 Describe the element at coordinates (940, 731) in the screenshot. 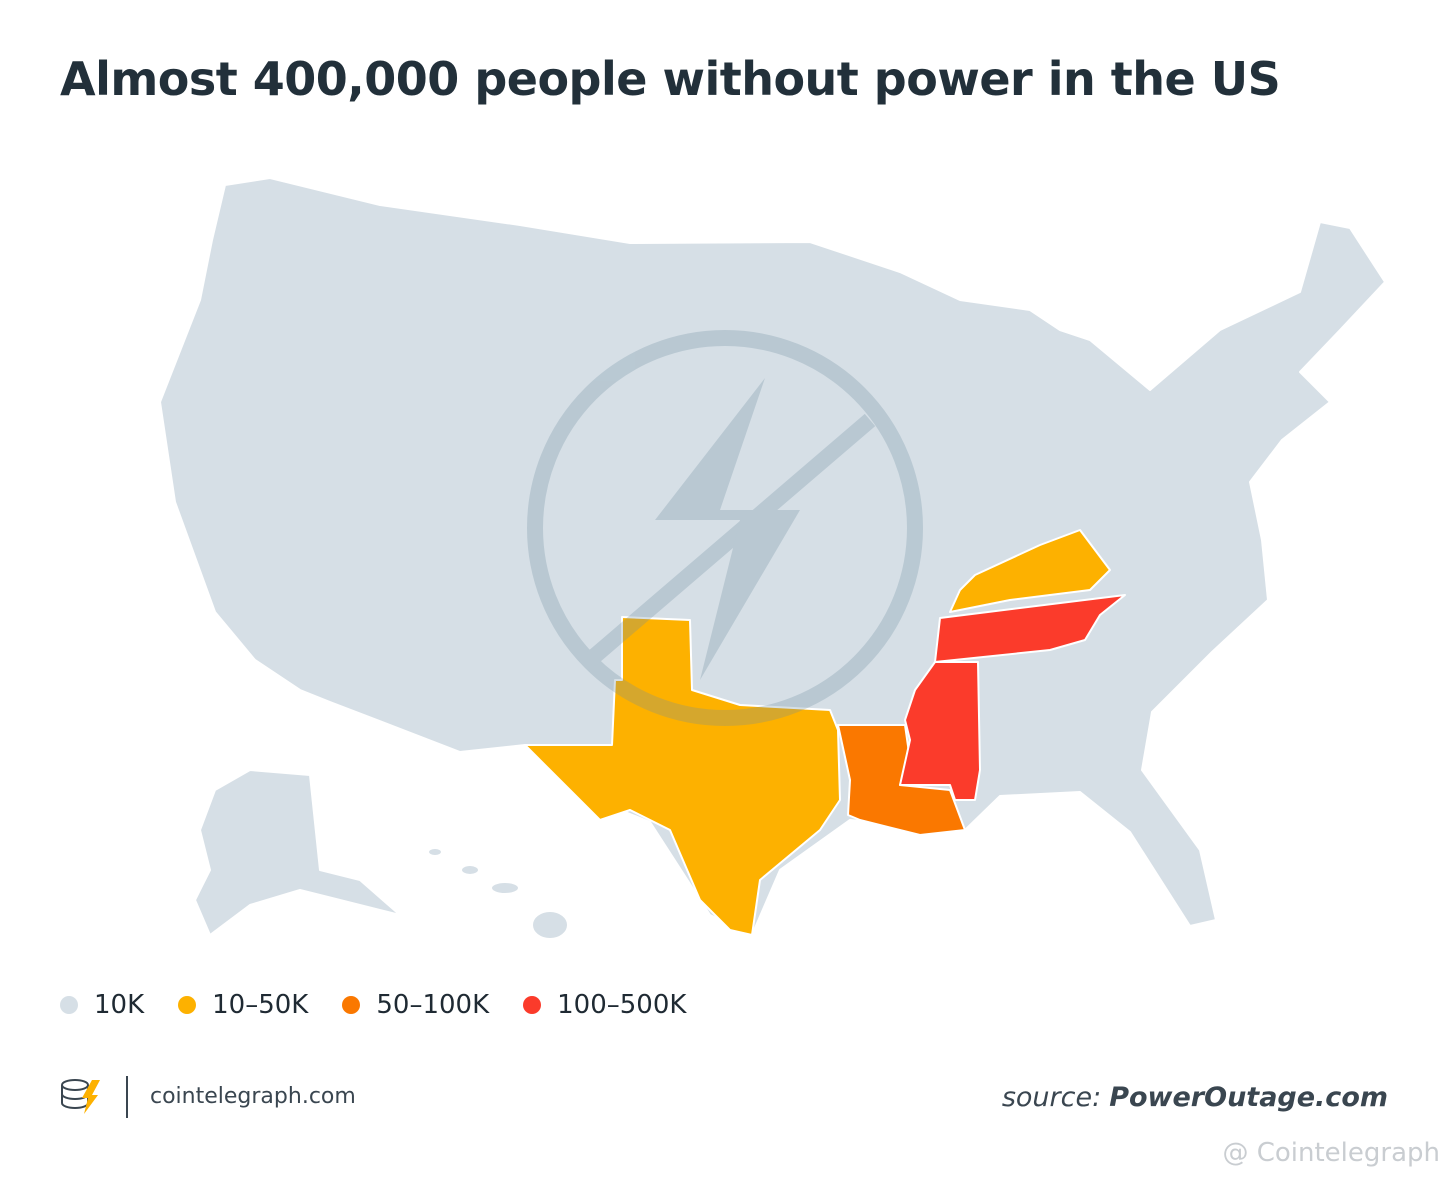

I see `mississippi` at that location.